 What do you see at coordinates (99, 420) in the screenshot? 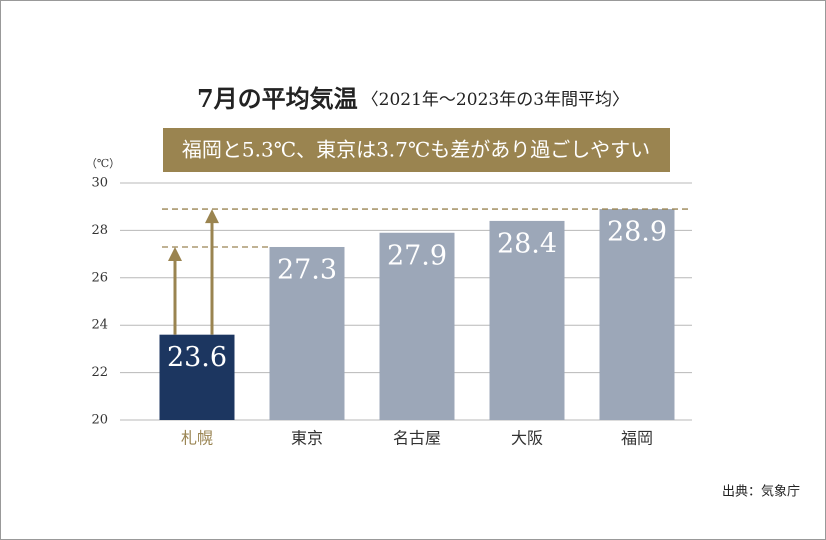
I see `y-tick-label: 20` at bounding box center [99, 420].